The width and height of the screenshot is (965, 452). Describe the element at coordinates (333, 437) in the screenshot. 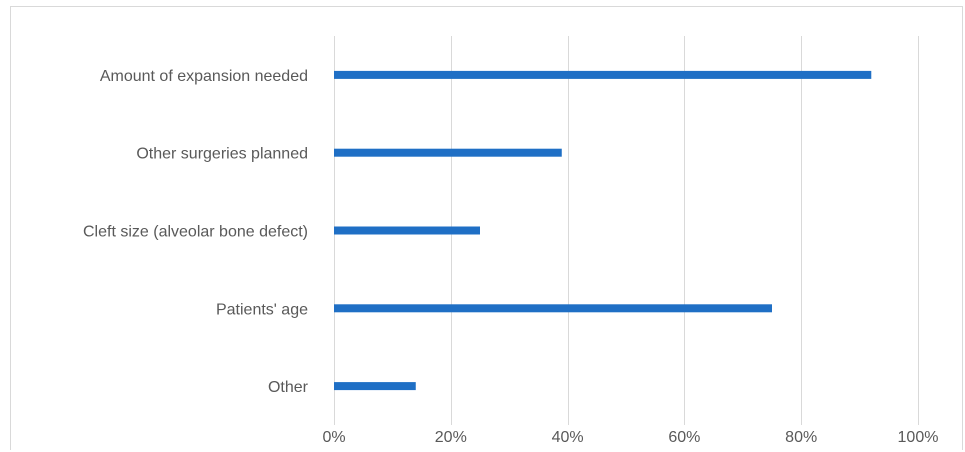

I see `x-tick-label-0: 0%` at that location.